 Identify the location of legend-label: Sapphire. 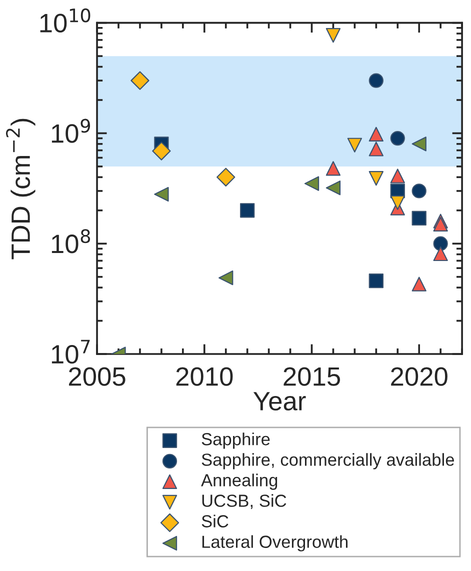
(236, 440).